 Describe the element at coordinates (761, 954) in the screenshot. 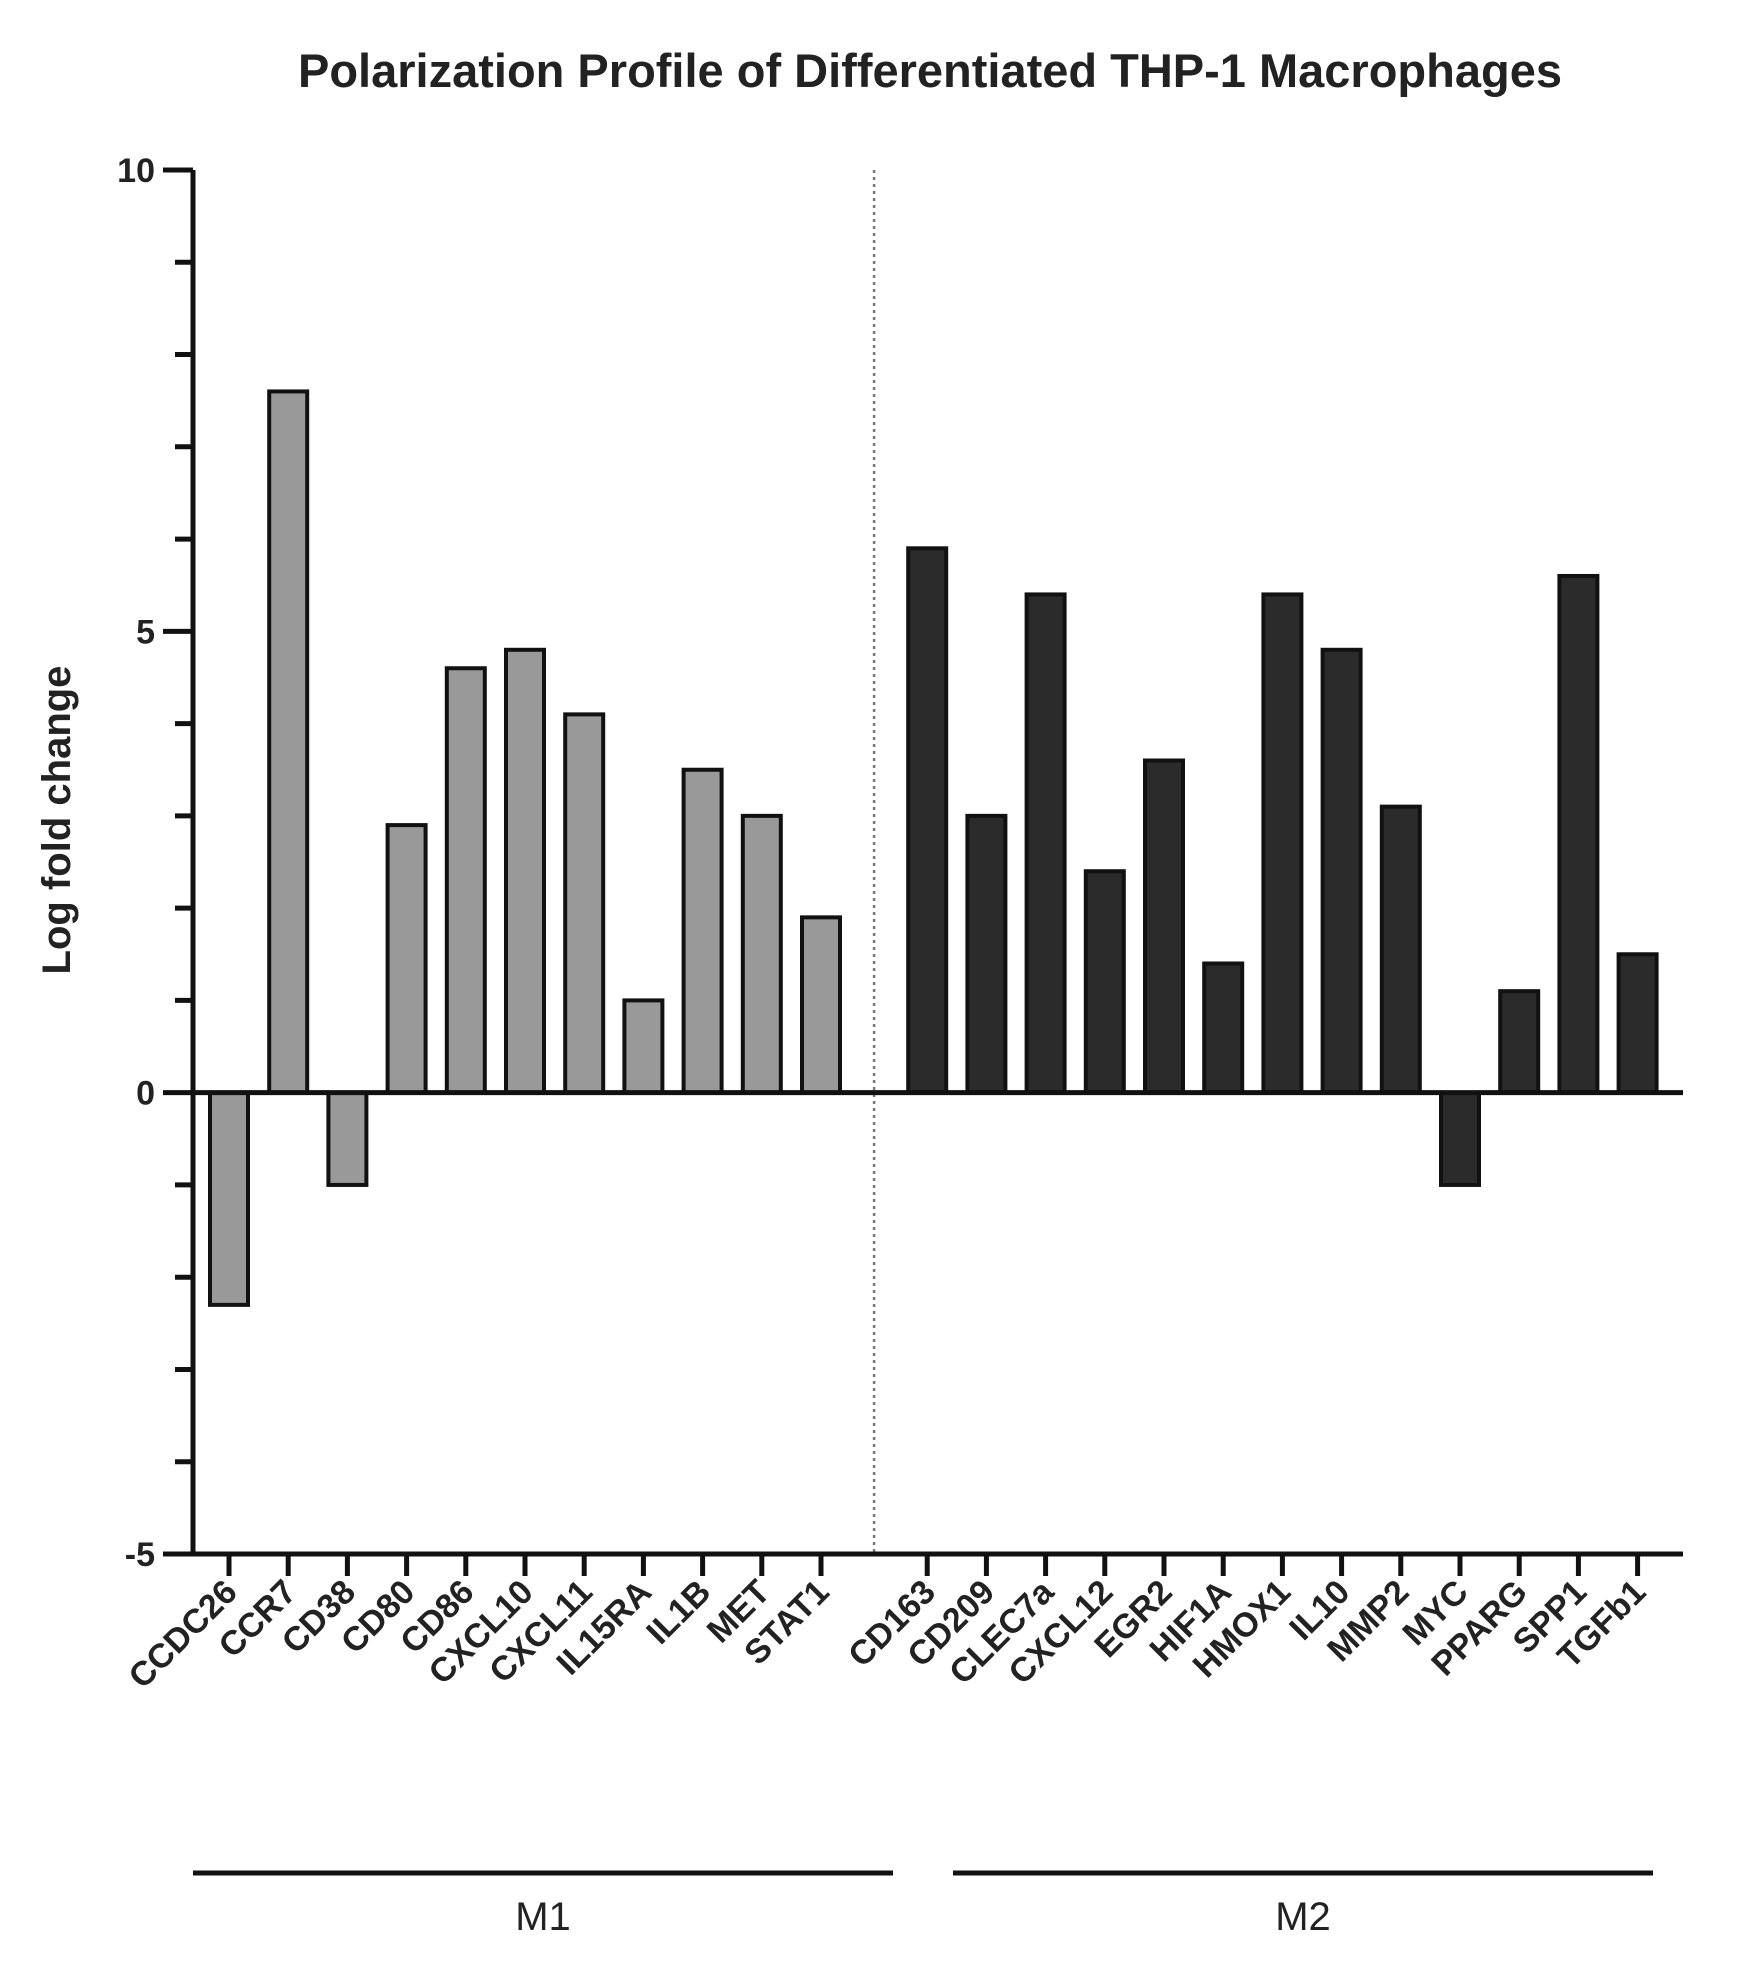

I see `bar-MET` at that location.